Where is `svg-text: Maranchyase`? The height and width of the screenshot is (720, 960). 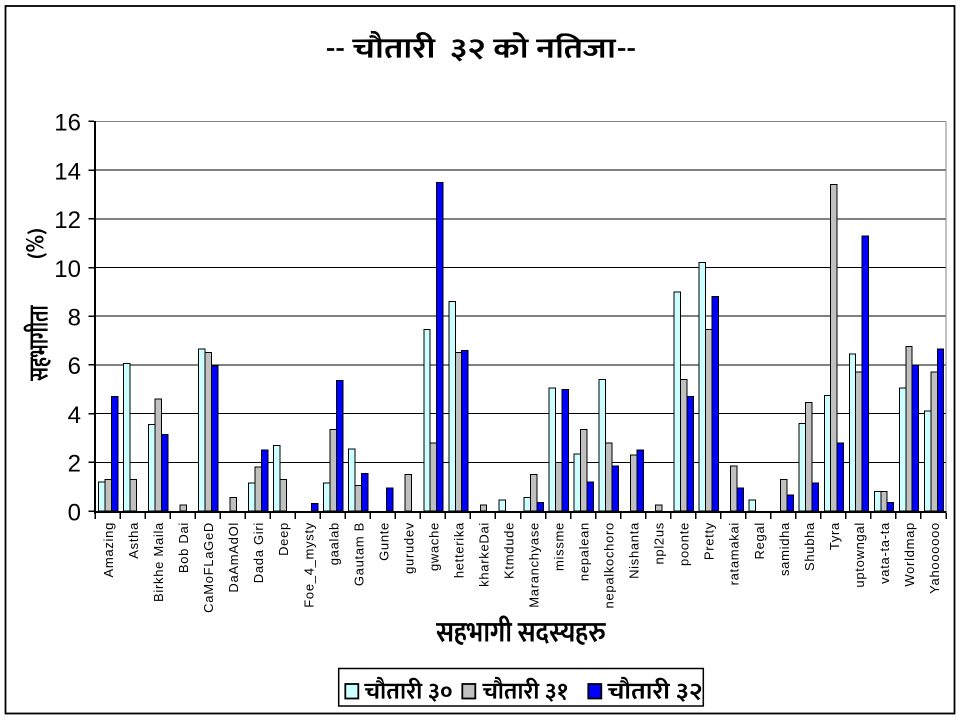
svg-text: Maranchyase is located at coordinates (534, 565).